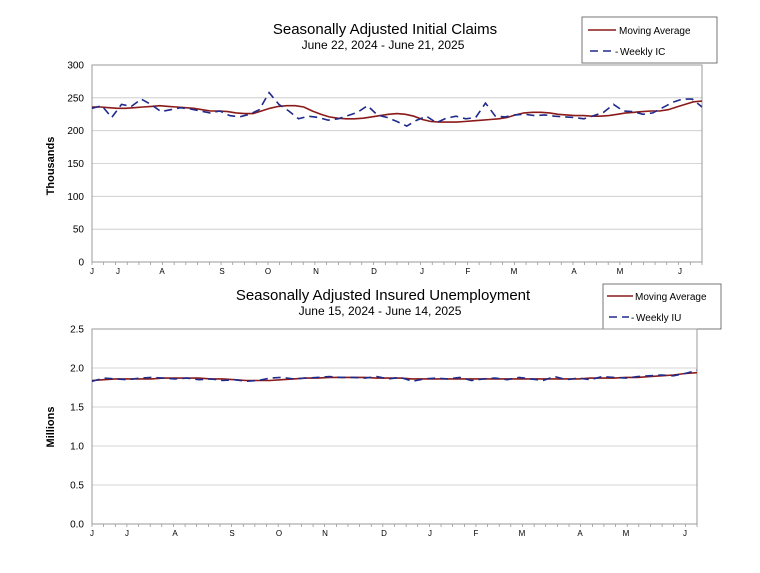 The height and width of the screenshot is (573, 760). What do you see at coordinates (388, 533) in the screenshot?
I see `chart2-month-labels: J J A S O N D J F M A M J` at bounding box center [388, 533].